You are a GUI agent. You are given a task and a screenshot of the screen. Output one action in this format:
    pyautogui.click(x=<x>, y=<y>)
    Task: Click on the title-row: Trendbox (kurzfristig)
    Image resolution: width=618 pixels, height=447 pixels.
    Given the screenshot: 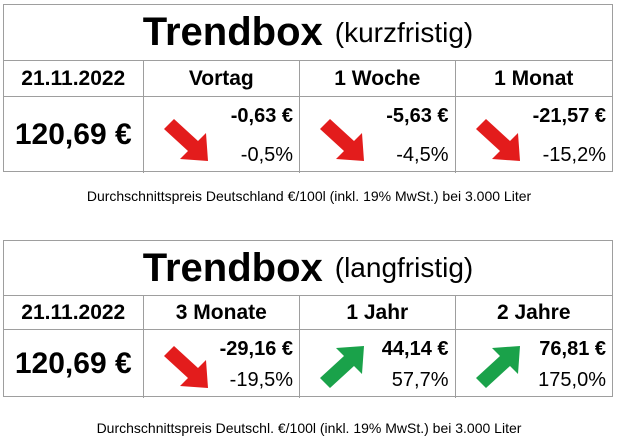 What is the action you would take?
    pyautogui.click(x=308, y=33)
    